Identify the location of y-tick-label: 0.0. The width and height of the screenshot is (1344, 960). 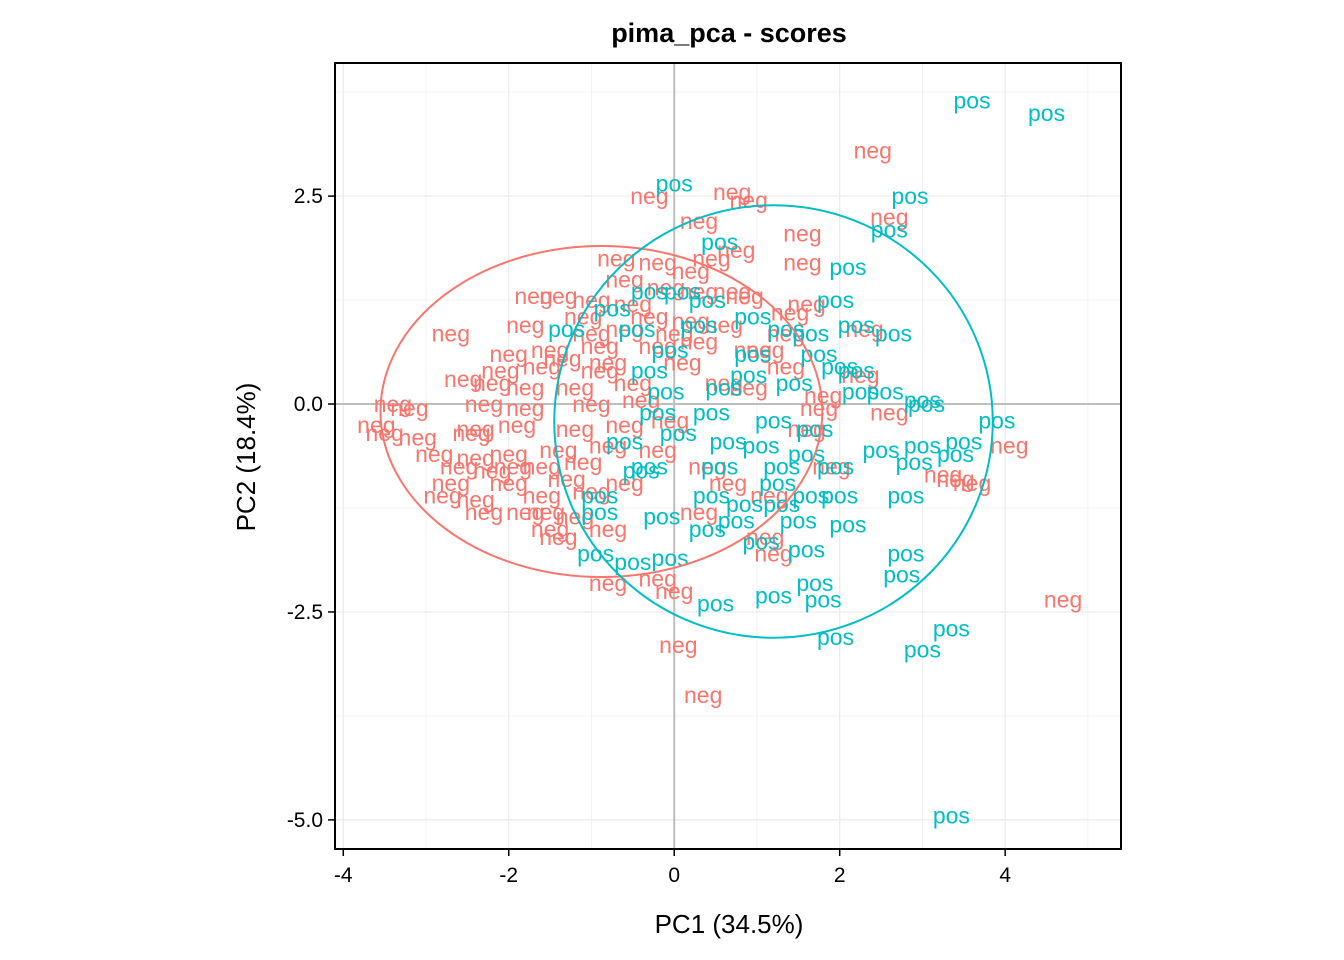
(308, 404).